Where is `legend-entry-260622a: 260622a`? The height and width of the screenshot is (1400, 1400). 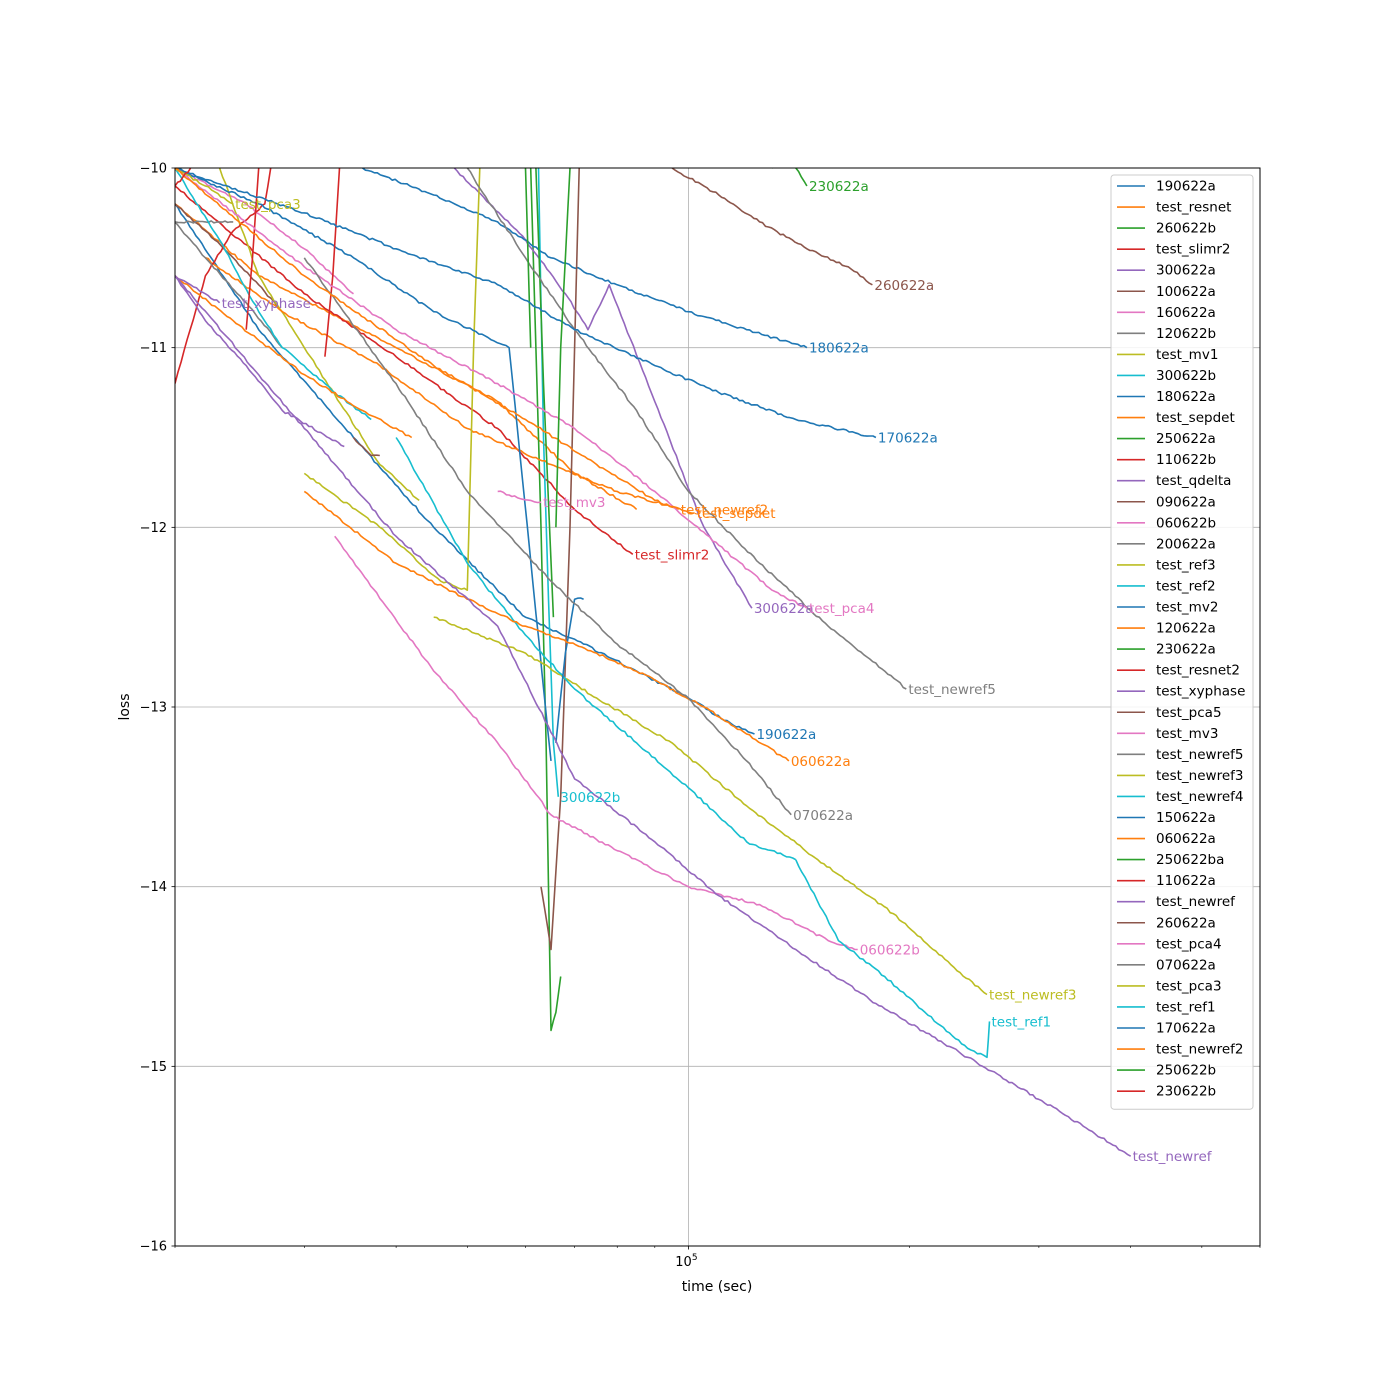
legend-entry-260622a: 260622a is located at coordinates (1166, 923).